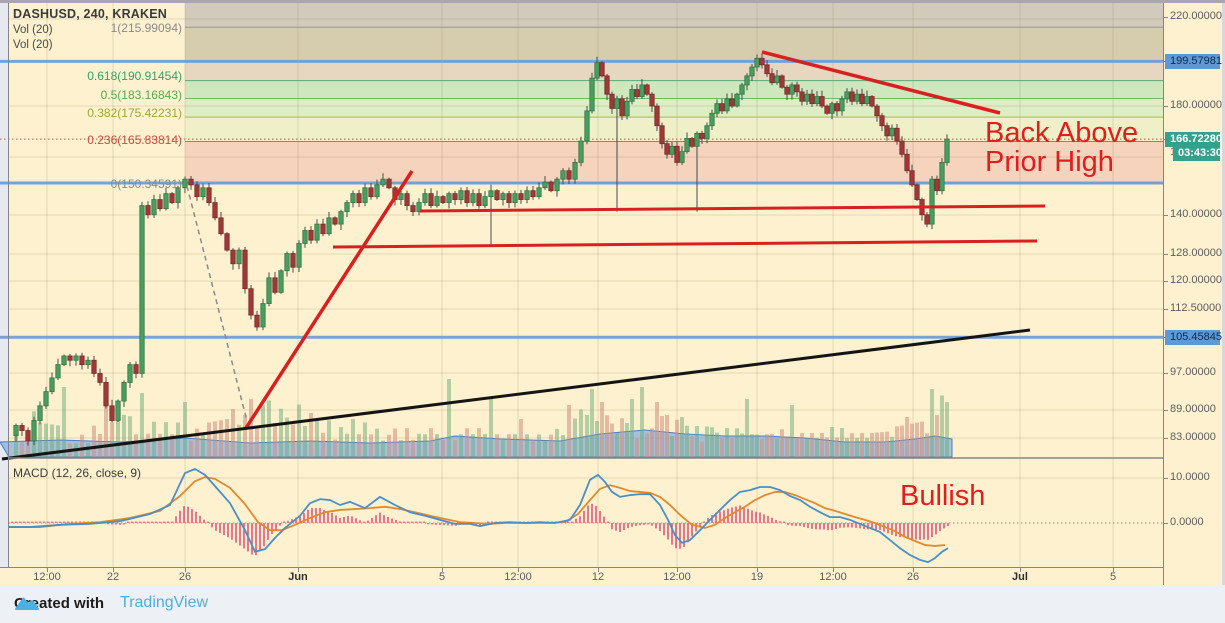 The image size is (1225, 623). What do you see at coordinates (1062, 133) in the screenshot?
I see `annotation-line-1: Back Above` at bounding box center [1062, 133].